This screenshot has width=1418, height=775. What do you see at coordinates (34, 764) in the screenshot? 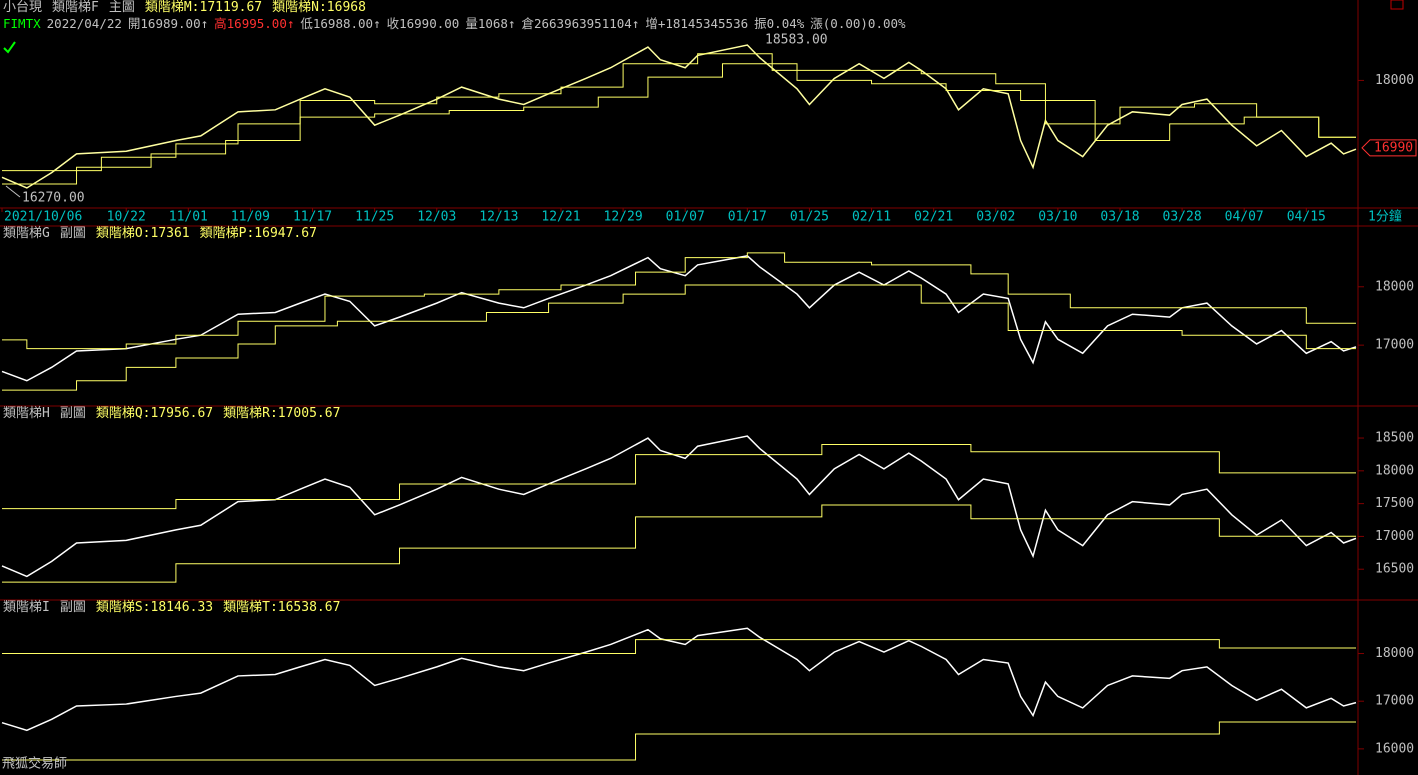
I see `watermark: 飛狐交易師` at bounding box center [34, 764].